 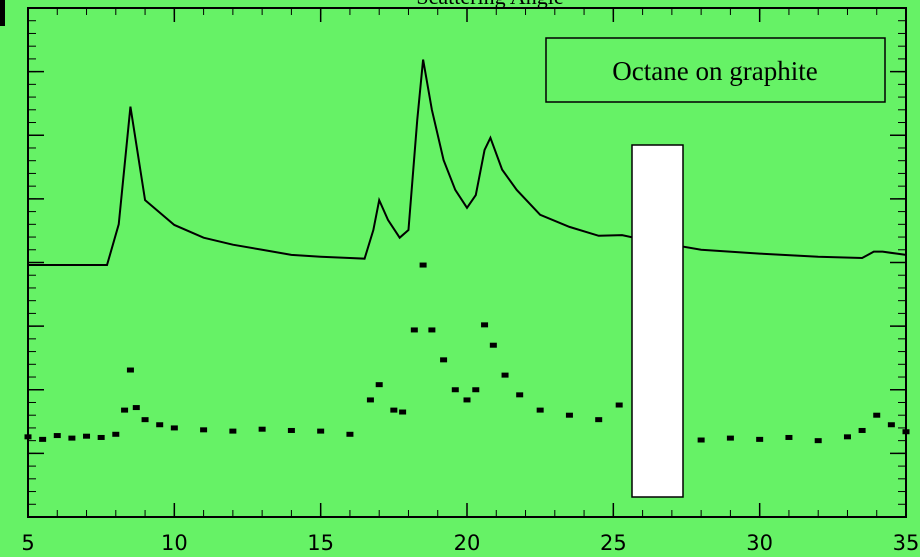 I want to click on legend-box, so click(x=715, y=70).